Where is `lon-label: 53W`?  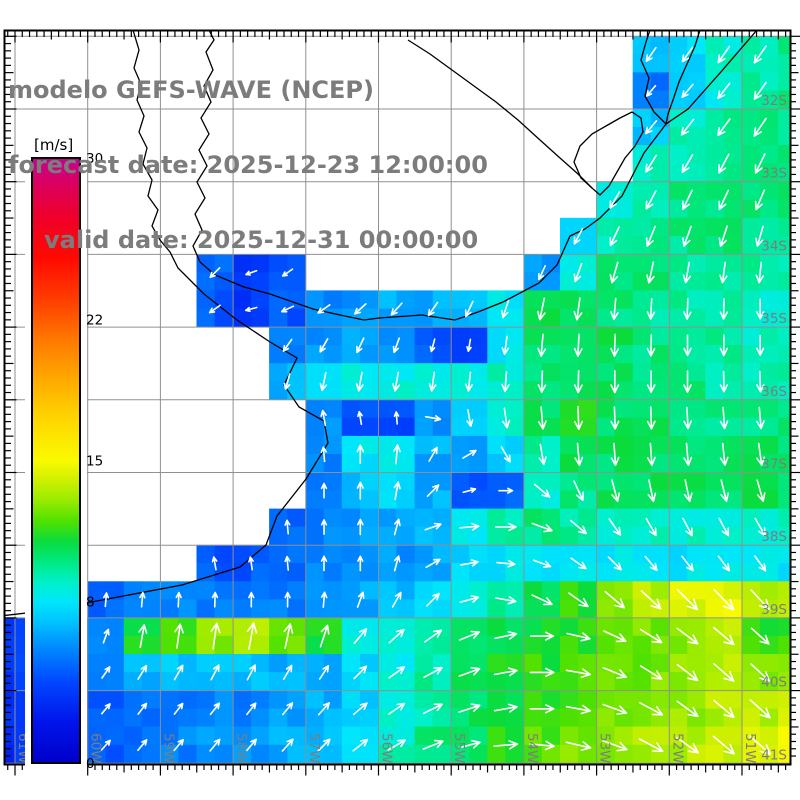 lon-label: 53W is located at coordinates (605, 748).